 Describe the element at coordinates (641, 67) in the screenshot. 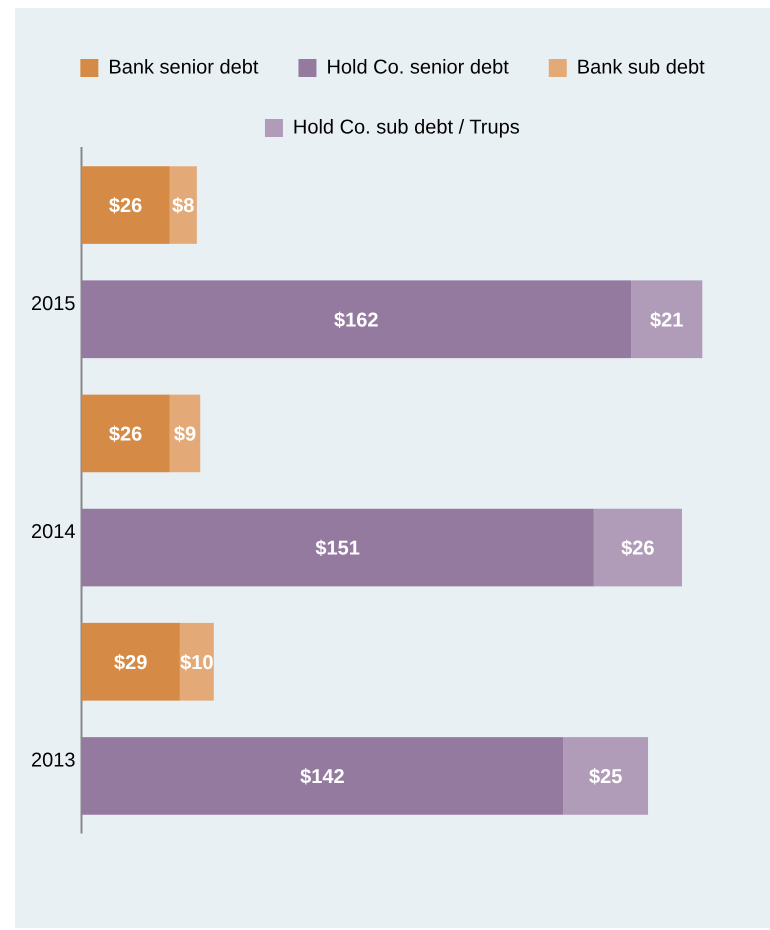

I see `legend-label: Bank sub debt` at that location.